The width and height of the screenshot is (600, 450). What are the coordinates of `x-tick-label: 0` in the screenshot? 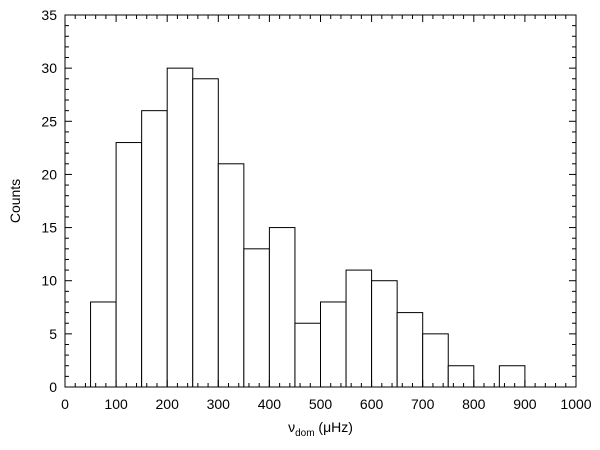 It's located at (65, 404).